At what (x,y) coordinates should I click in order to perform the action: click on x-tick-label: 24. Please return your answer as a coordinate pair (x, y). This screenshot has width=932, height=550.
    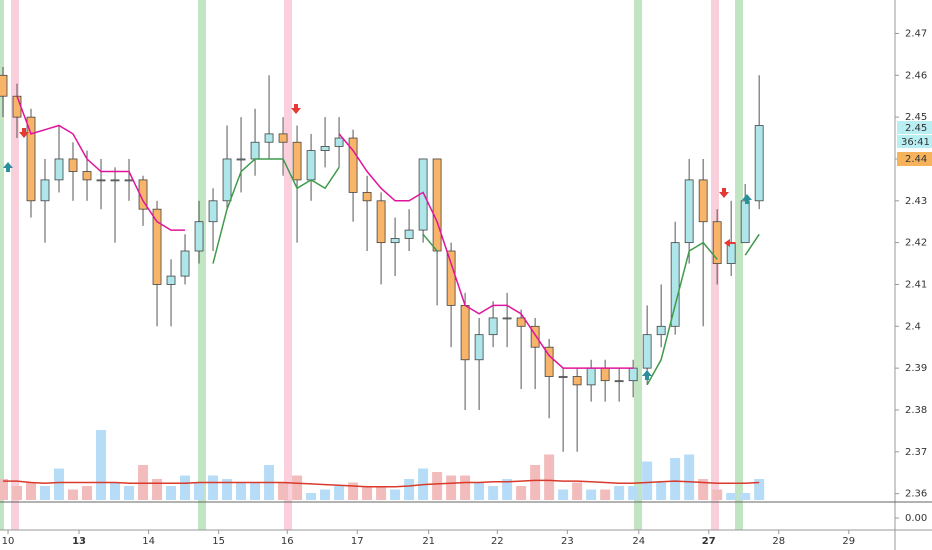
    Looking at the image, I should click on (638, 541).